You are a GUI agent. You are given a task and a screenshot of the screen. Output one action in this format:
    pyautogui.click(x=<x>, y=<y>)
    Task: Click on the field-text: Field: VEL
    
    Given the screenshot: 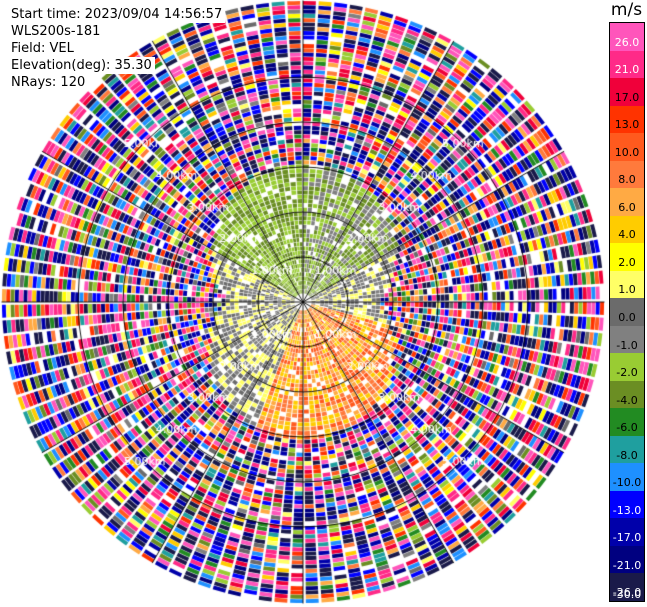 What is the action you would take?
    pyautogui.click(x=42, y=48)
    